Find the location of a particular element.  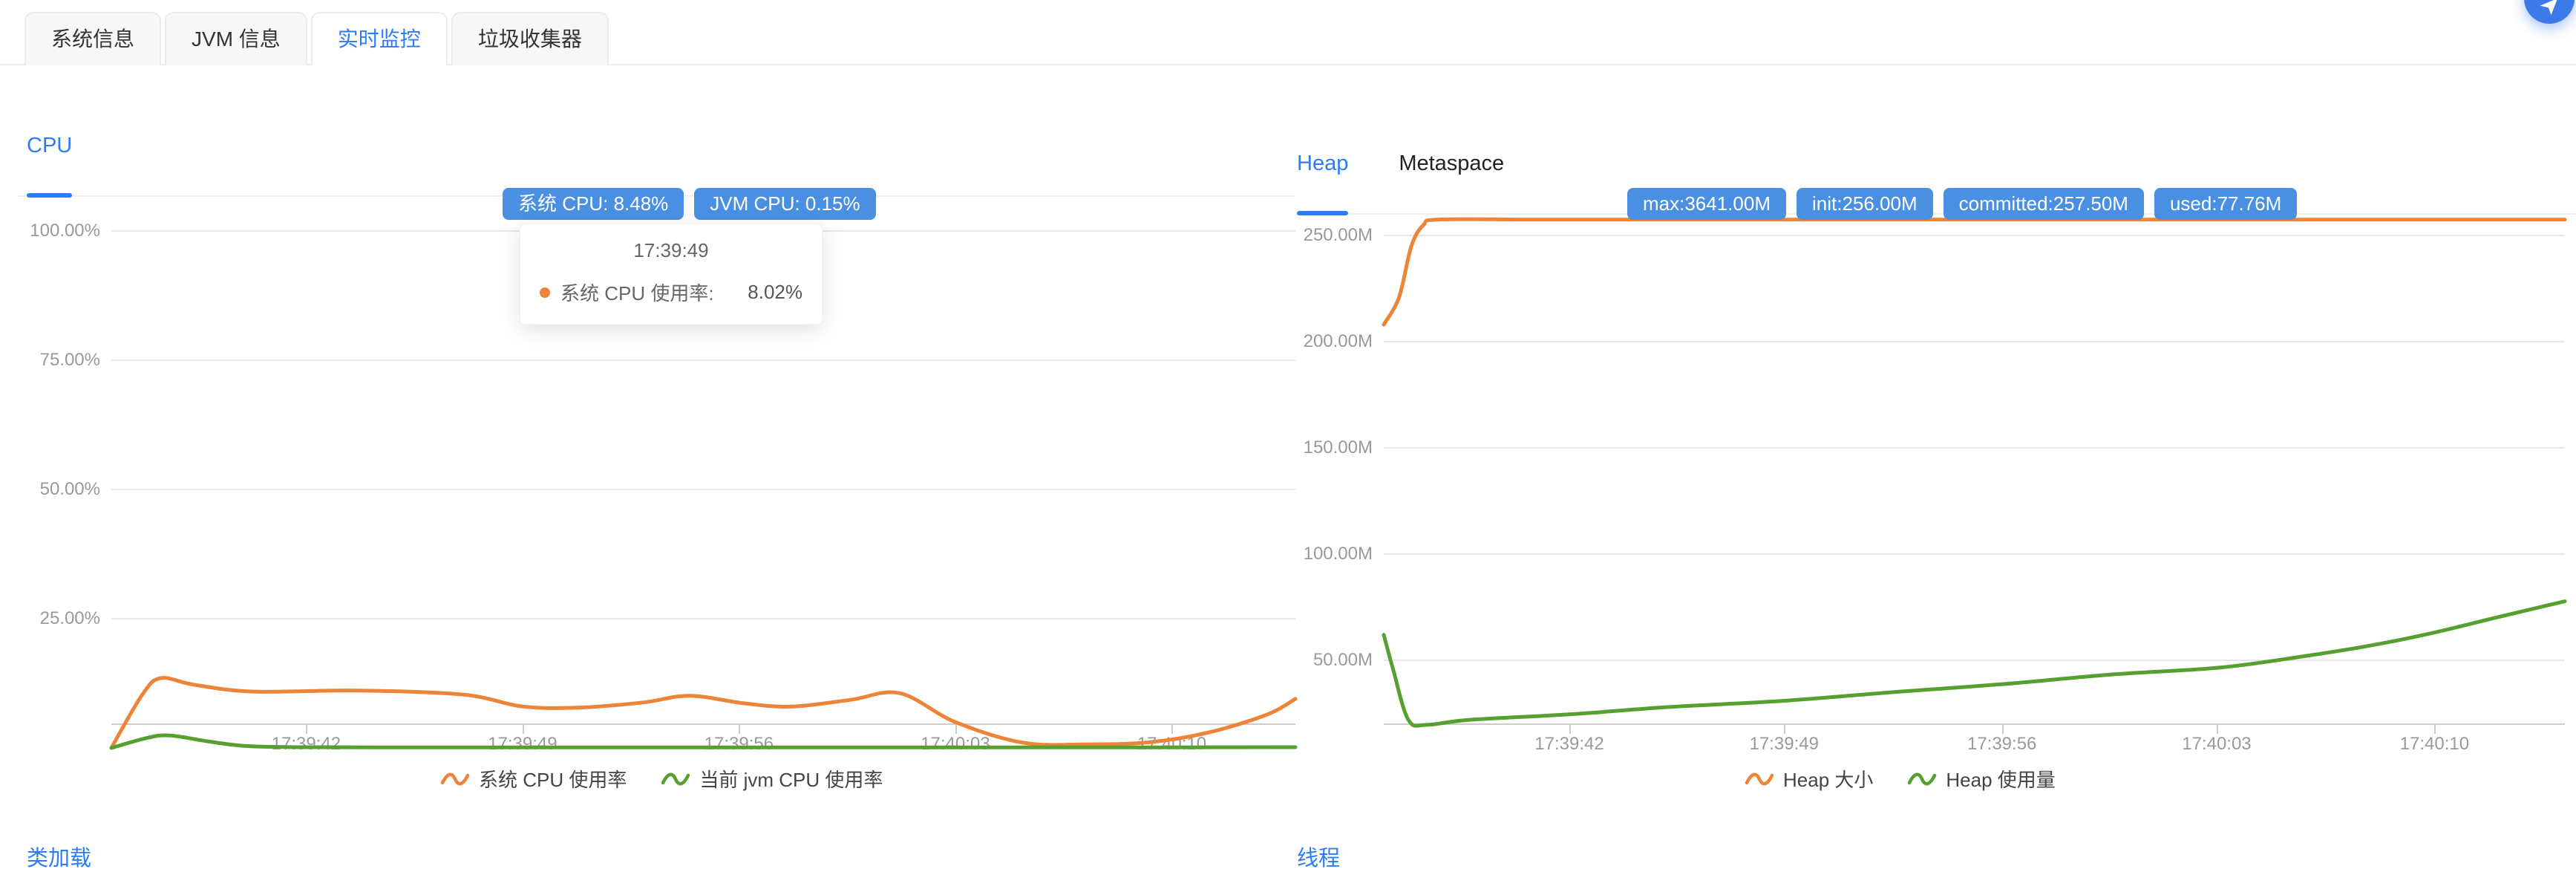

cpu-y-axis-label: 25.00% is located at coordinates (69, 618).